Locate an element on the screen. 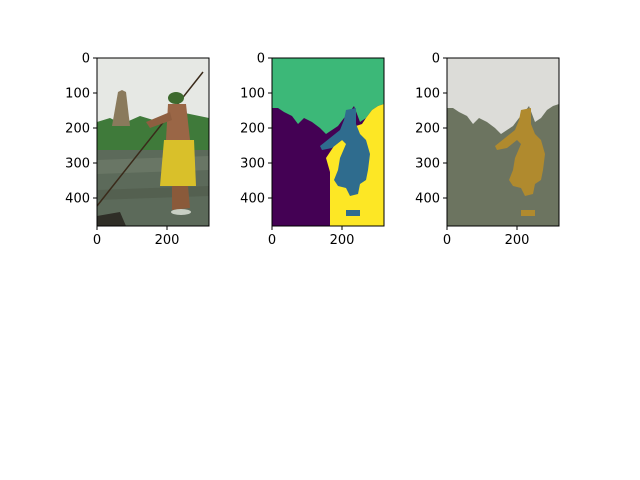  mean-color-image is located at coordinates (503, 142).